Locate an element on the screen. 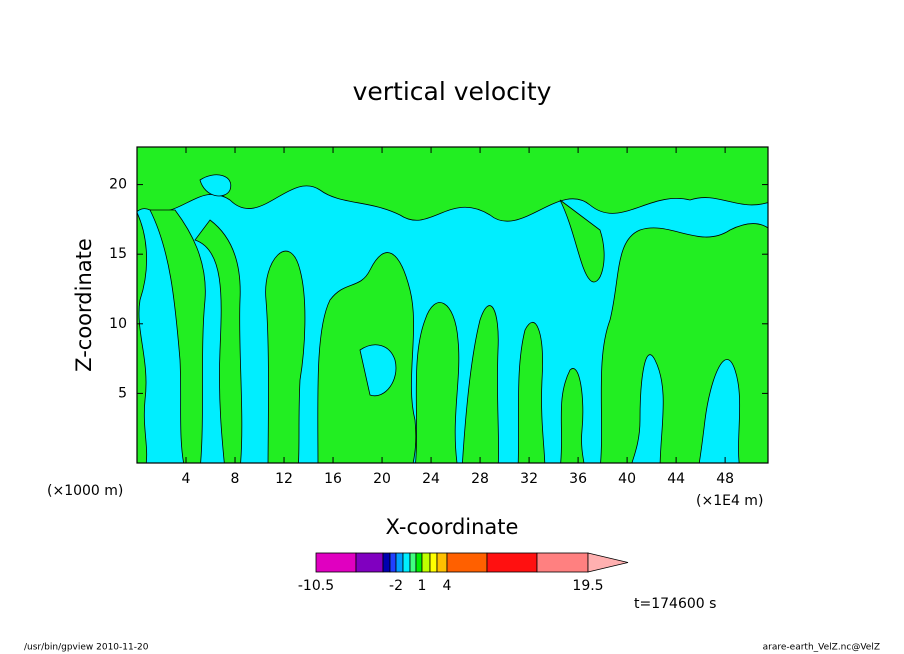 The width and height of the screenshot is (904, 654). footer-right: arare-earth_VelZ.nc@VelZ is located at coordinates (821, 648).